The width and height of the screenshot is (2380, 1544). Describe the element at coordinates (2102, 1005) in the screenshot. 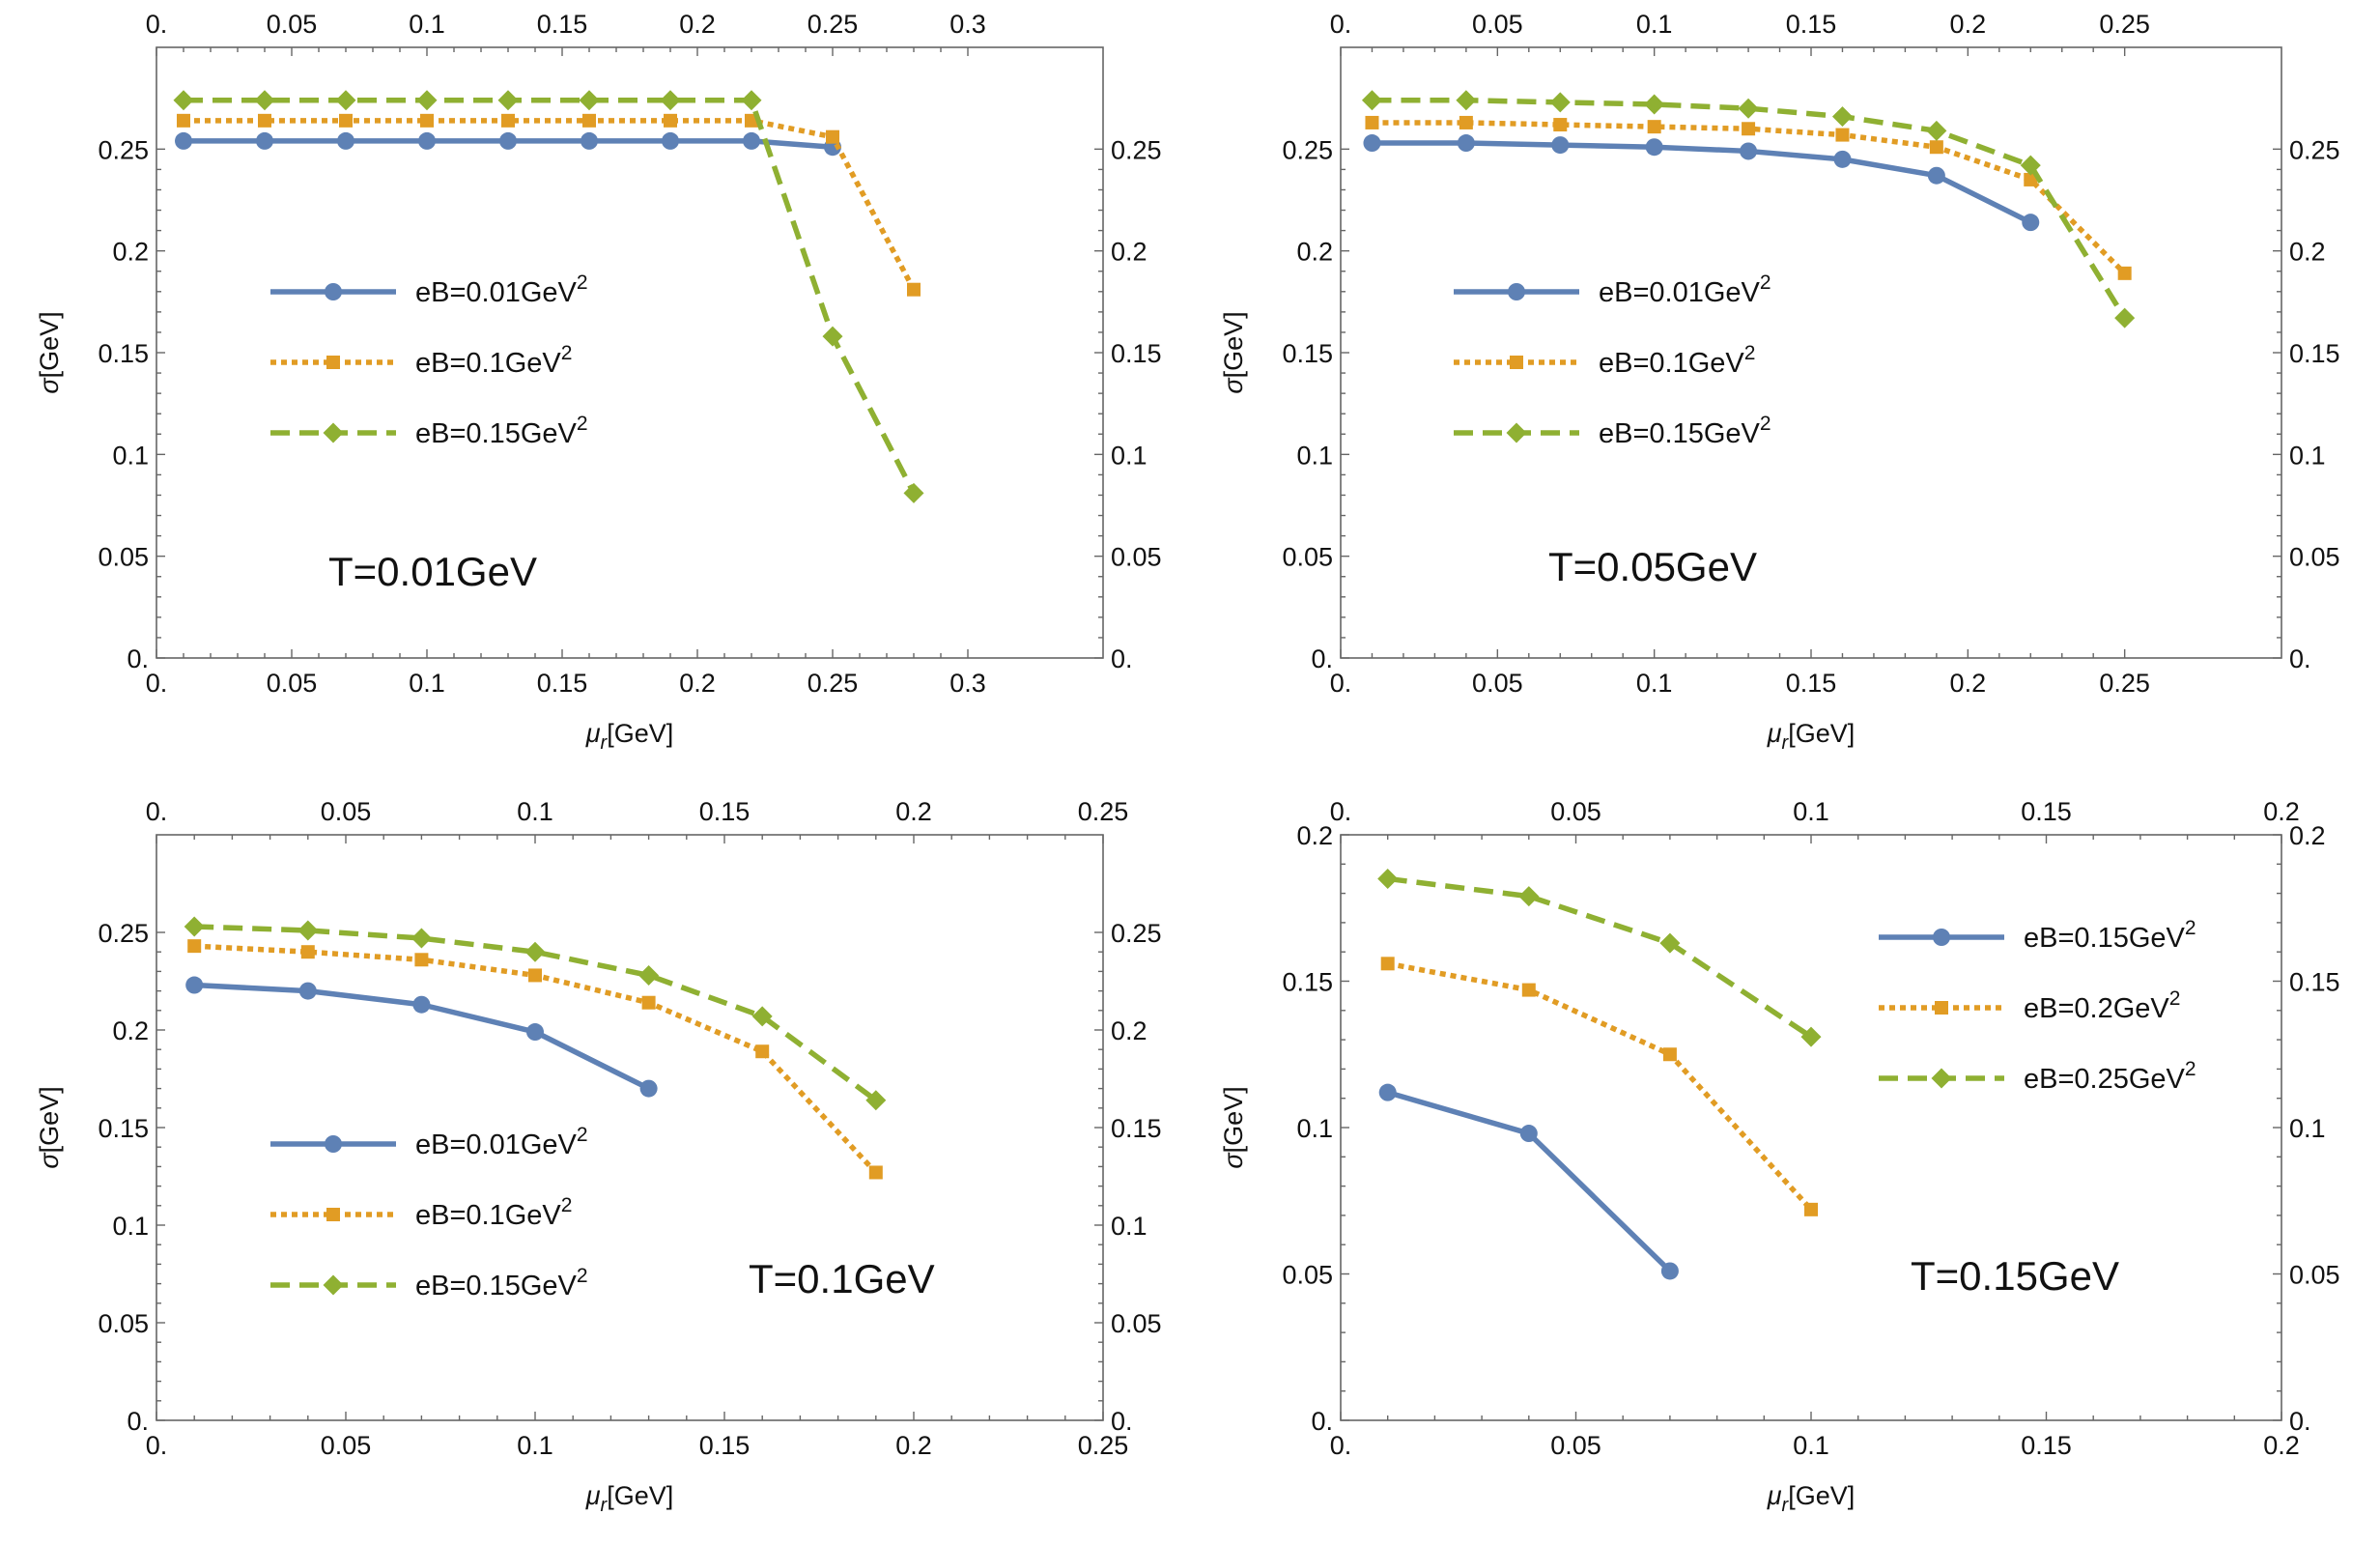

I see `legend-label: eB=0.2GeV2` at that location.